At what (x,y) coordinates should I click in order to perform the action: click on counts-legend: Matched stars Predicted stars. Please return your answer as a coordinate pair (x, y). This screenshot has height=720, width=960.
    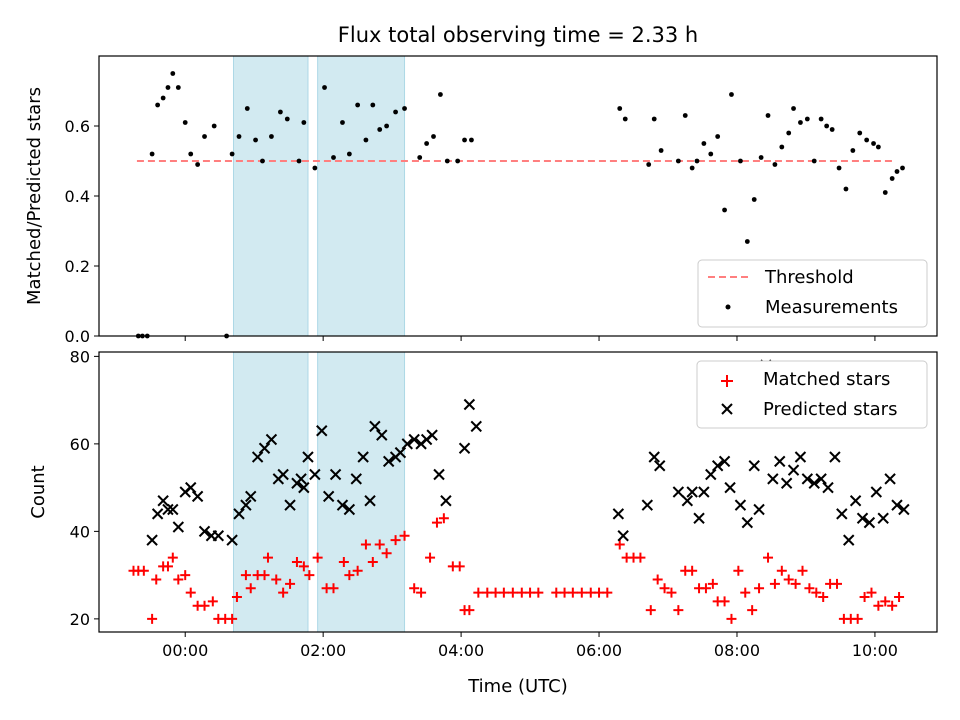
    Looking at the image, I should click on (812, 394).